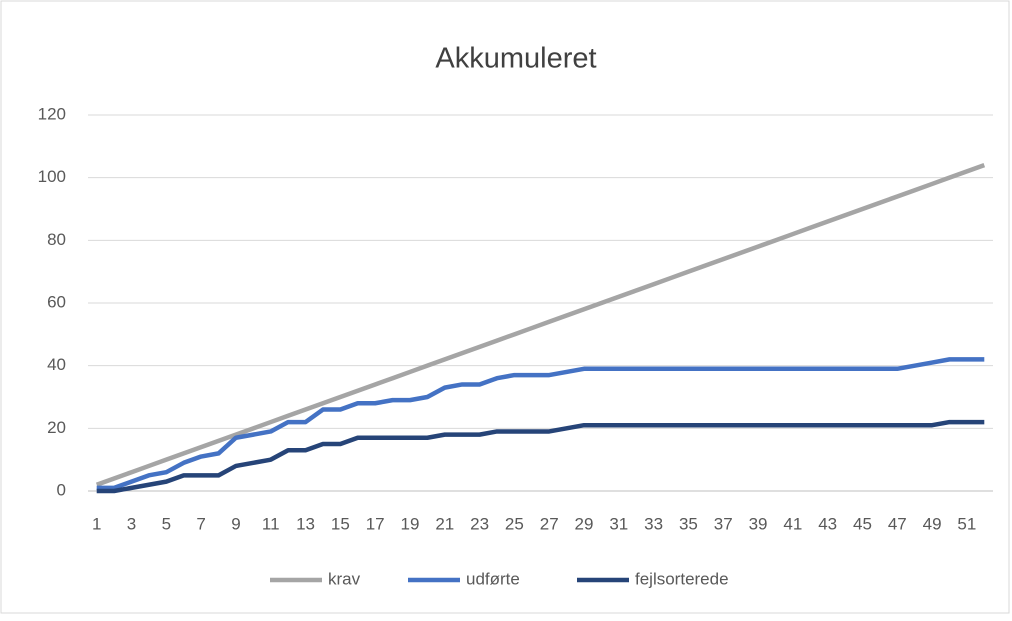  What do you see at coordinates (493, 578) in the screenshot?
I see `legend-label: udførte` at bounding box center [493, 578].